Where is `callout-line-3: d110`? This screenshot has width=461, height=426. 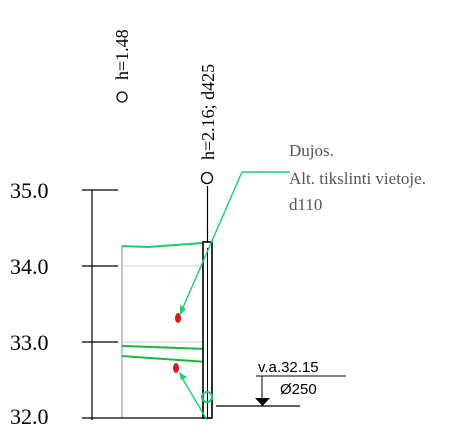
callout-line-3: d110 is located at coordinates (305, 204).